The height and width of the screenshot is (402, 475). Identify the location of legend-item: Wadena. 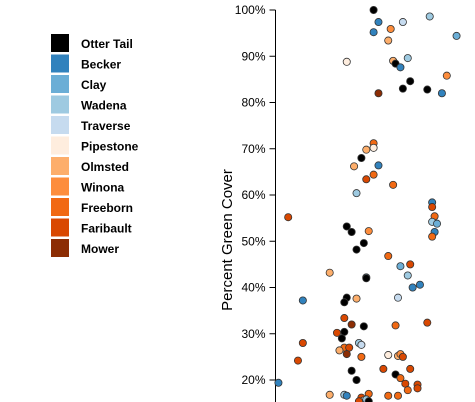
(89, 104).